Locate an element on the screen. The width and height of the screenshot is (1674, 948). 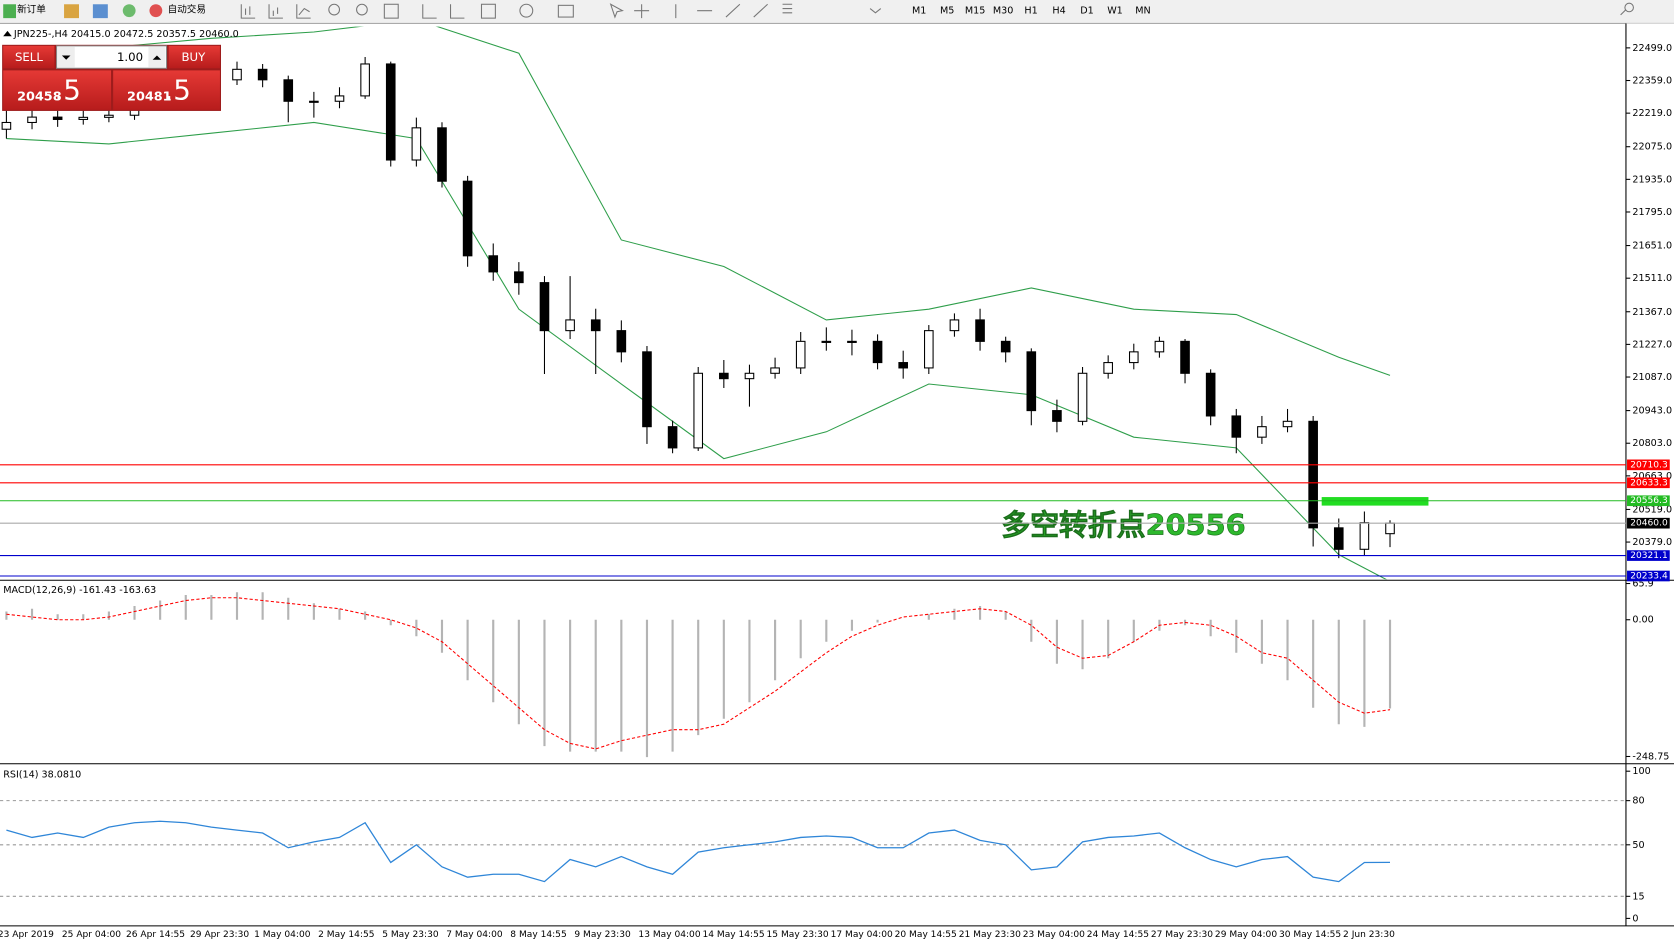
level-label: 20460.0 is located at coordinates (1649, 524).